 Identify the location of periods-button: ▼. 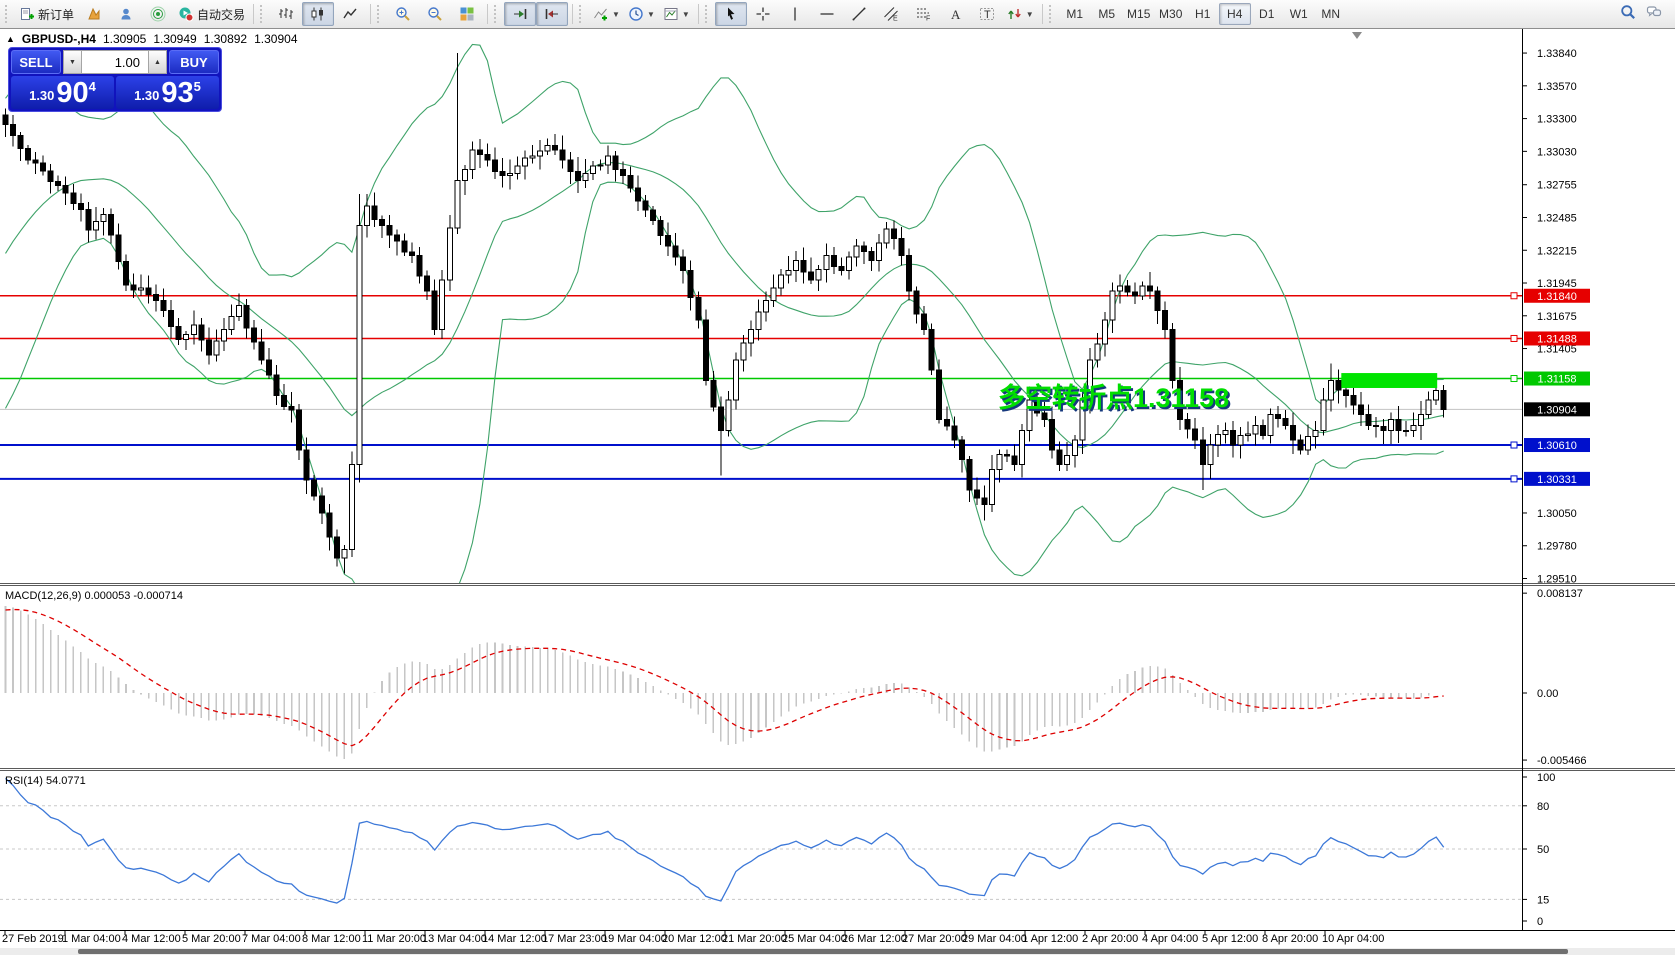
(641, 14).